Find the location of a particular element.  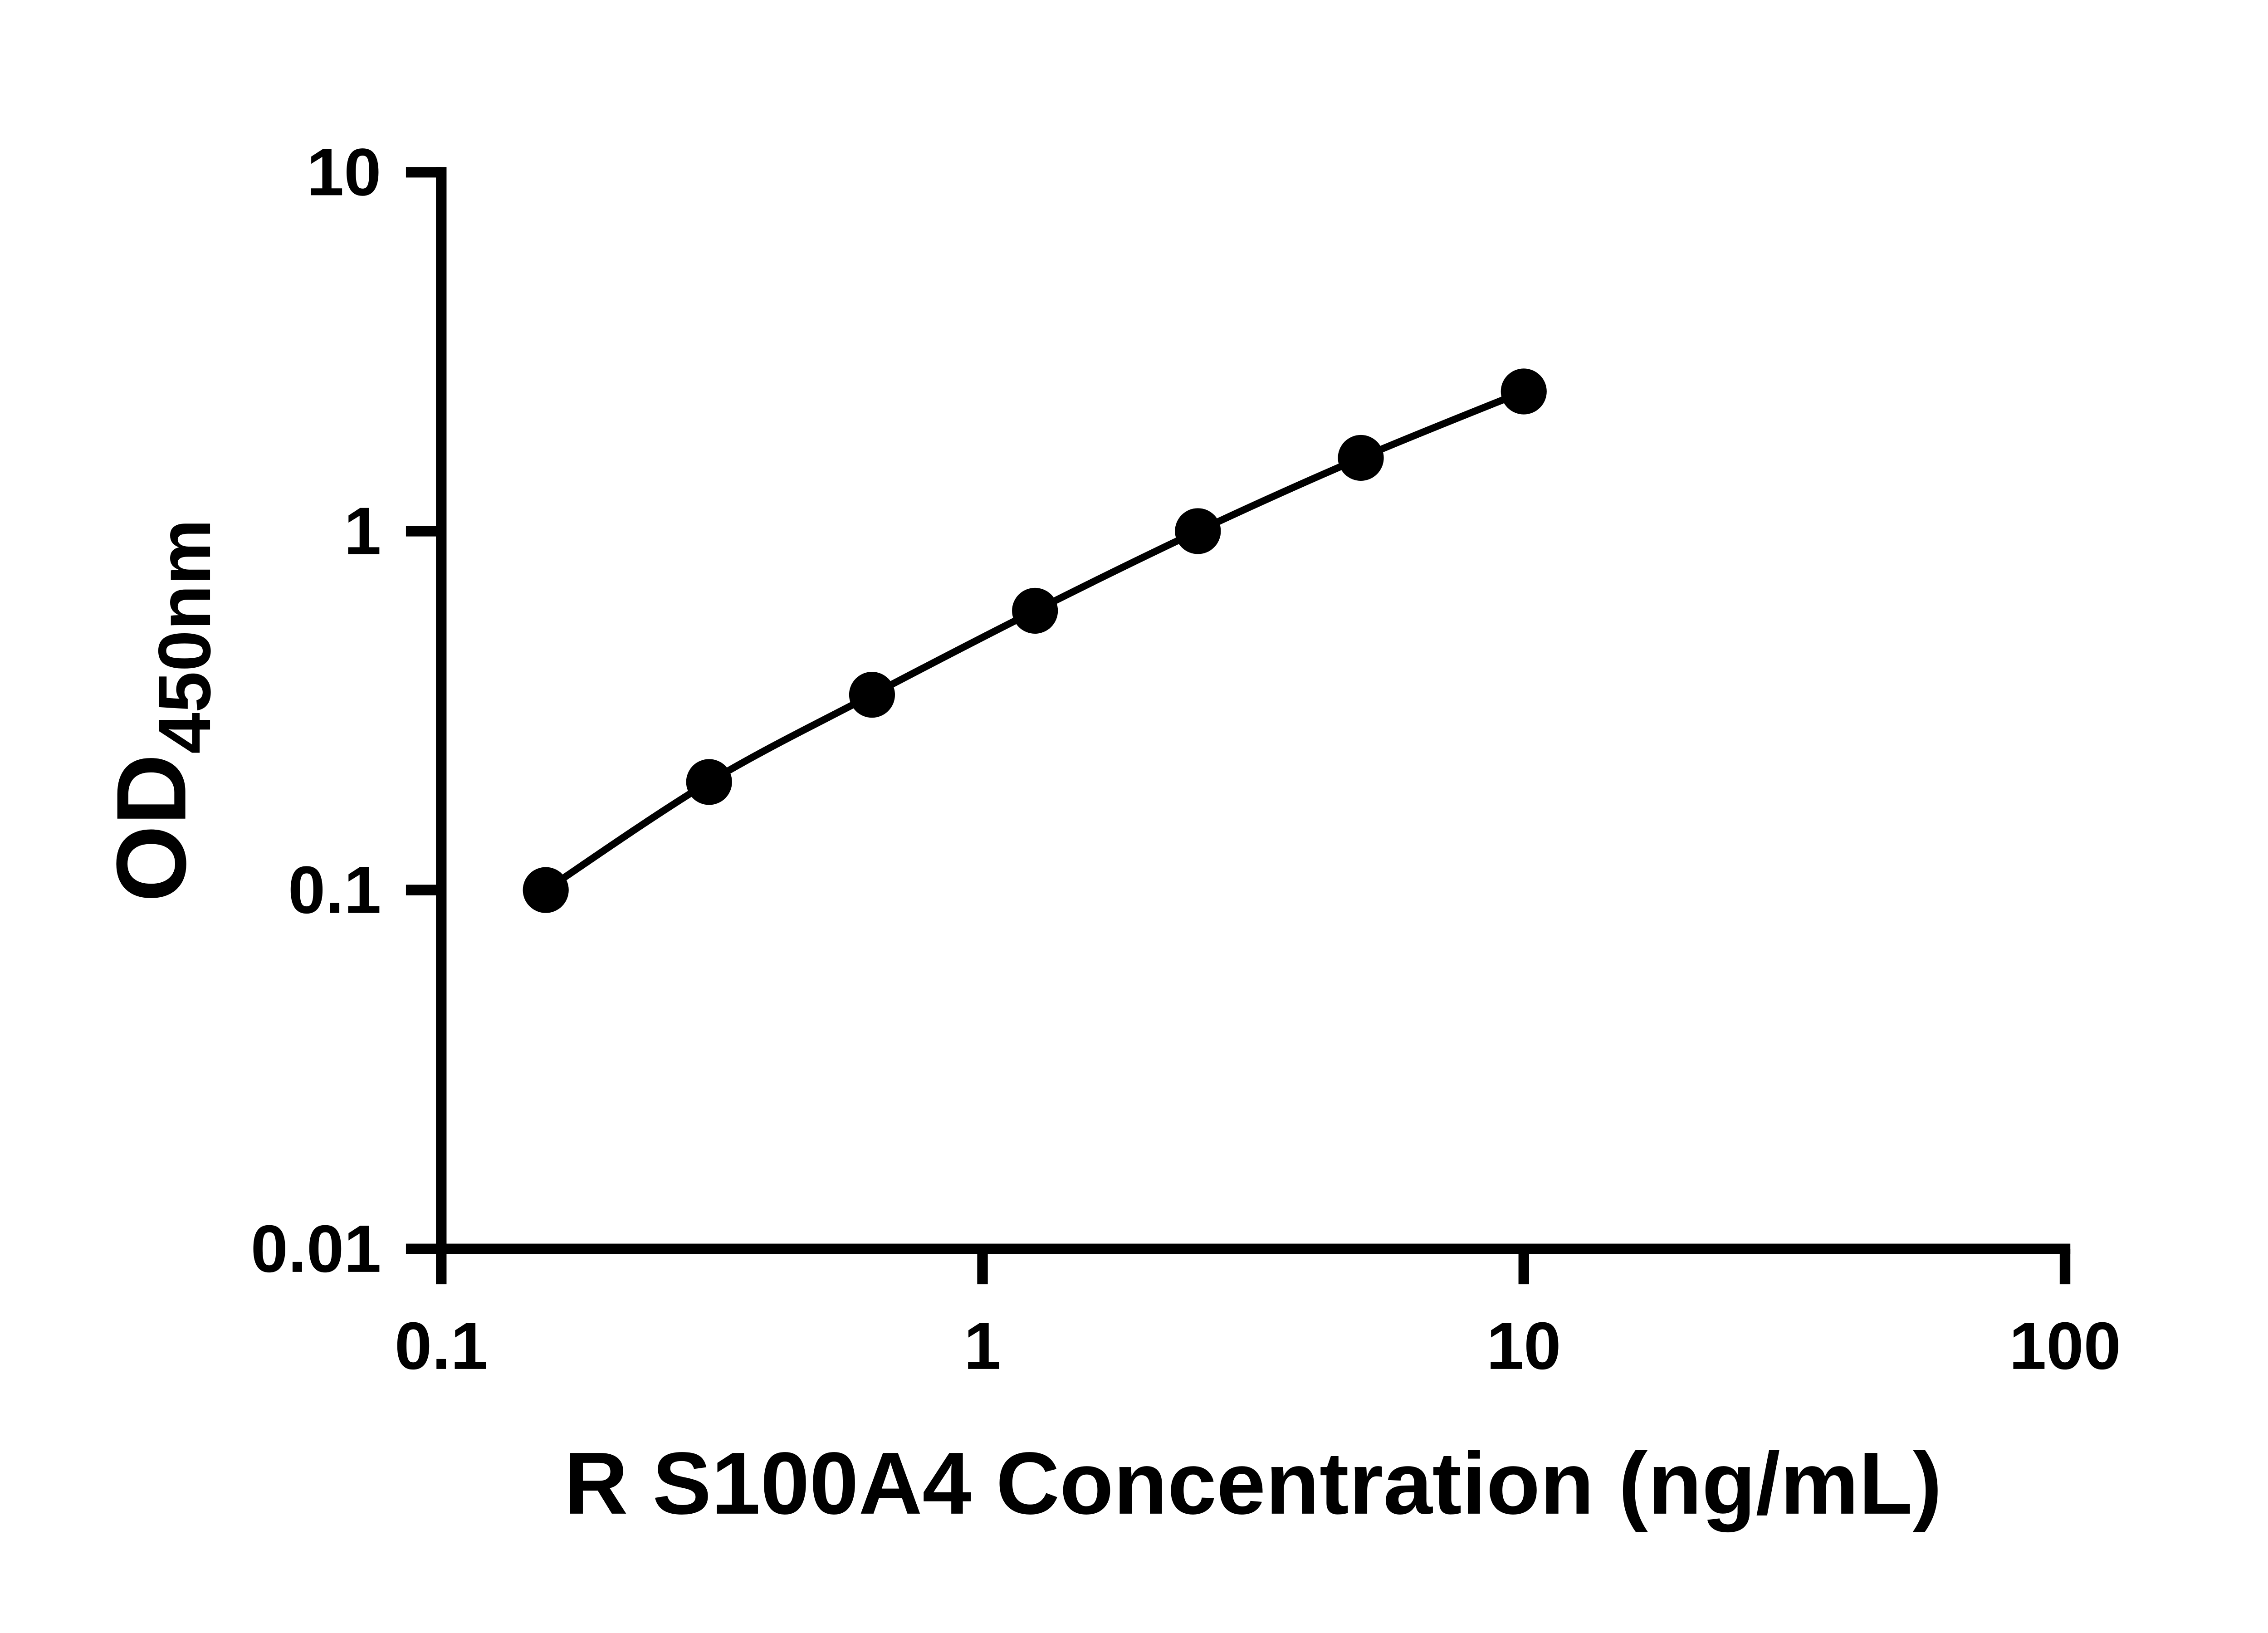

y-axis-tick-label: 0.1 is located at coordinates (334, 890).